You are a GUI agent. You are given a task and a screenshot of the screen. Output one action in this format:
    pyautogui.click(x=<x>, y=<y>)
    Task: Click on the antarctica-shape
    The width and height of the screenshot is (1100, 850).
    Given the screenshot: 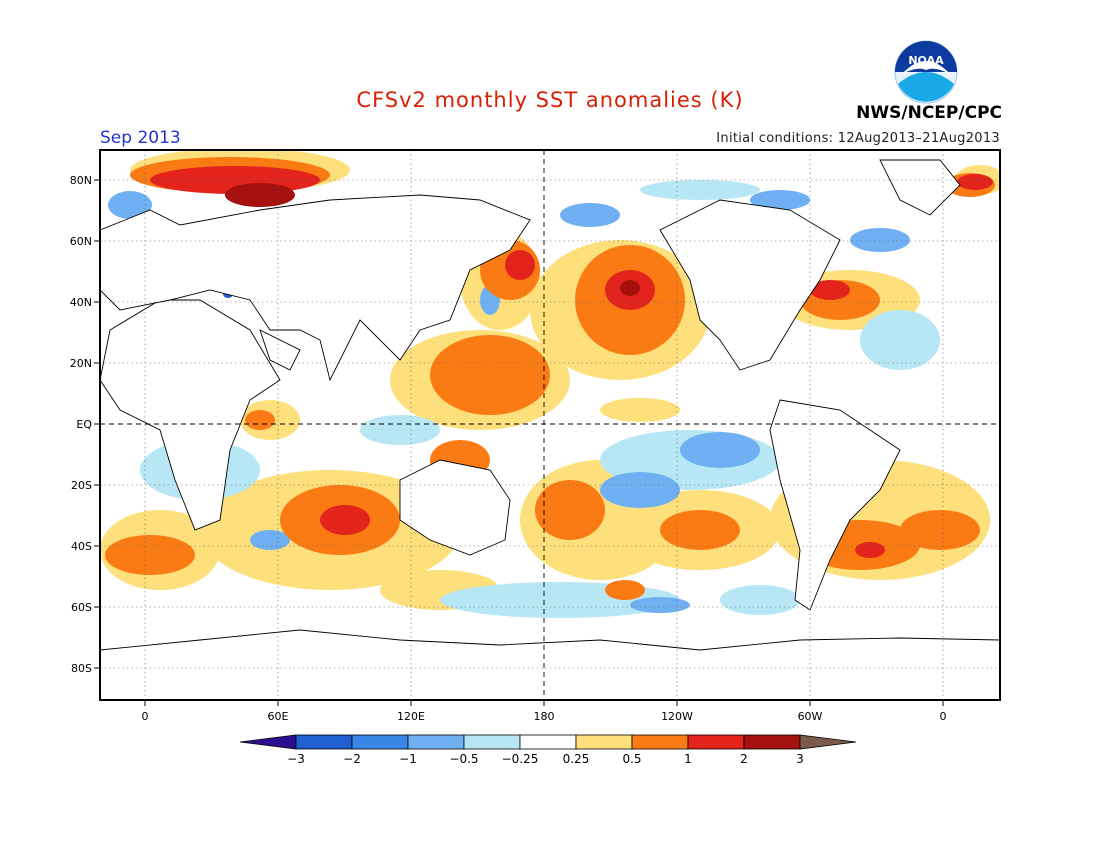 What is the action you would take?
    pyautogui.click(x=550, y=664)
    